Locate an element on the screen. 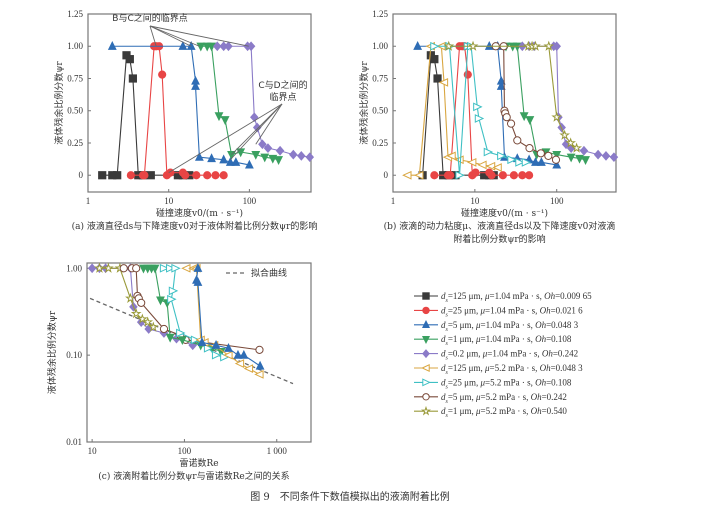  legend-label-part: =1.04 mPa · s, is located at coordinates (512, 310).